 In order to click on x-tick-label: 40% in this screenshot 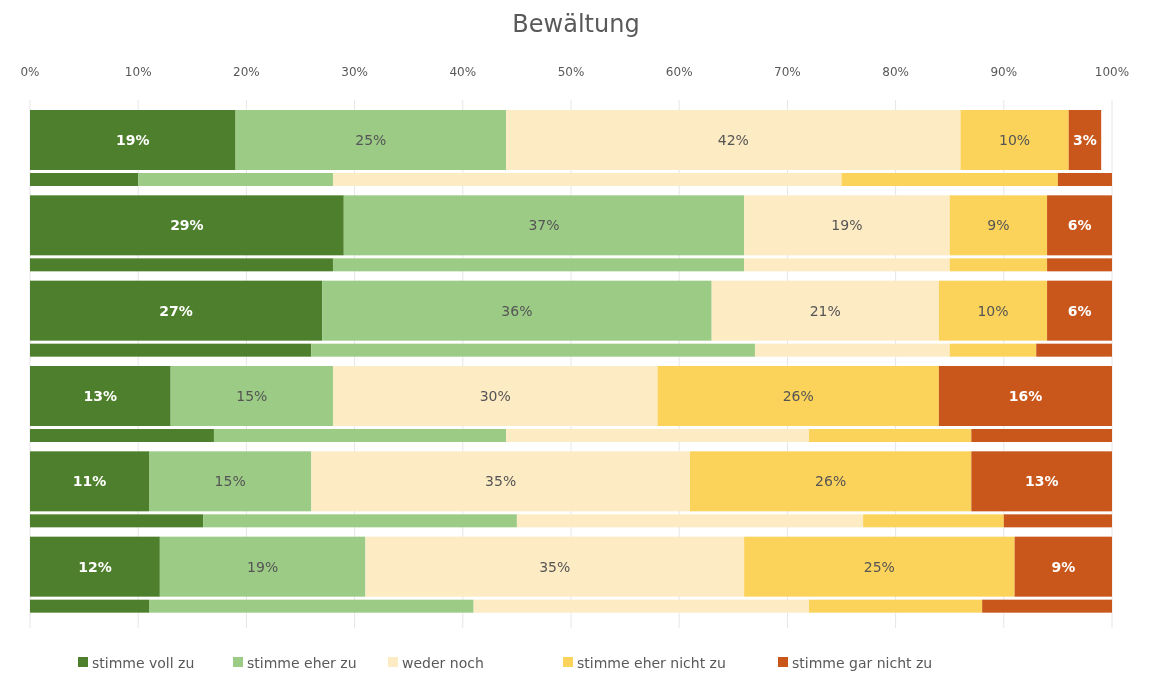, I will do `click(463, 72)`.